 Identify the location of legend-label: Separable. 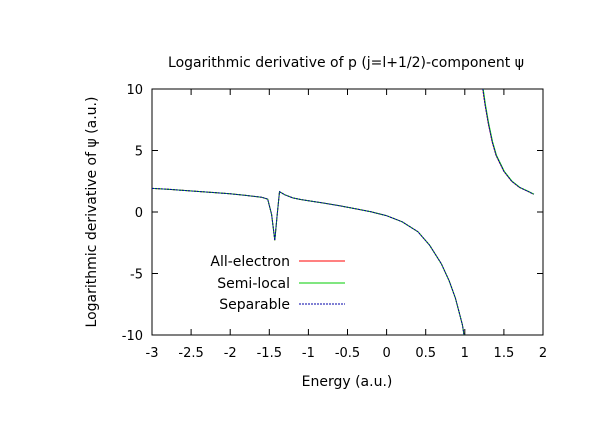
(254, 305).